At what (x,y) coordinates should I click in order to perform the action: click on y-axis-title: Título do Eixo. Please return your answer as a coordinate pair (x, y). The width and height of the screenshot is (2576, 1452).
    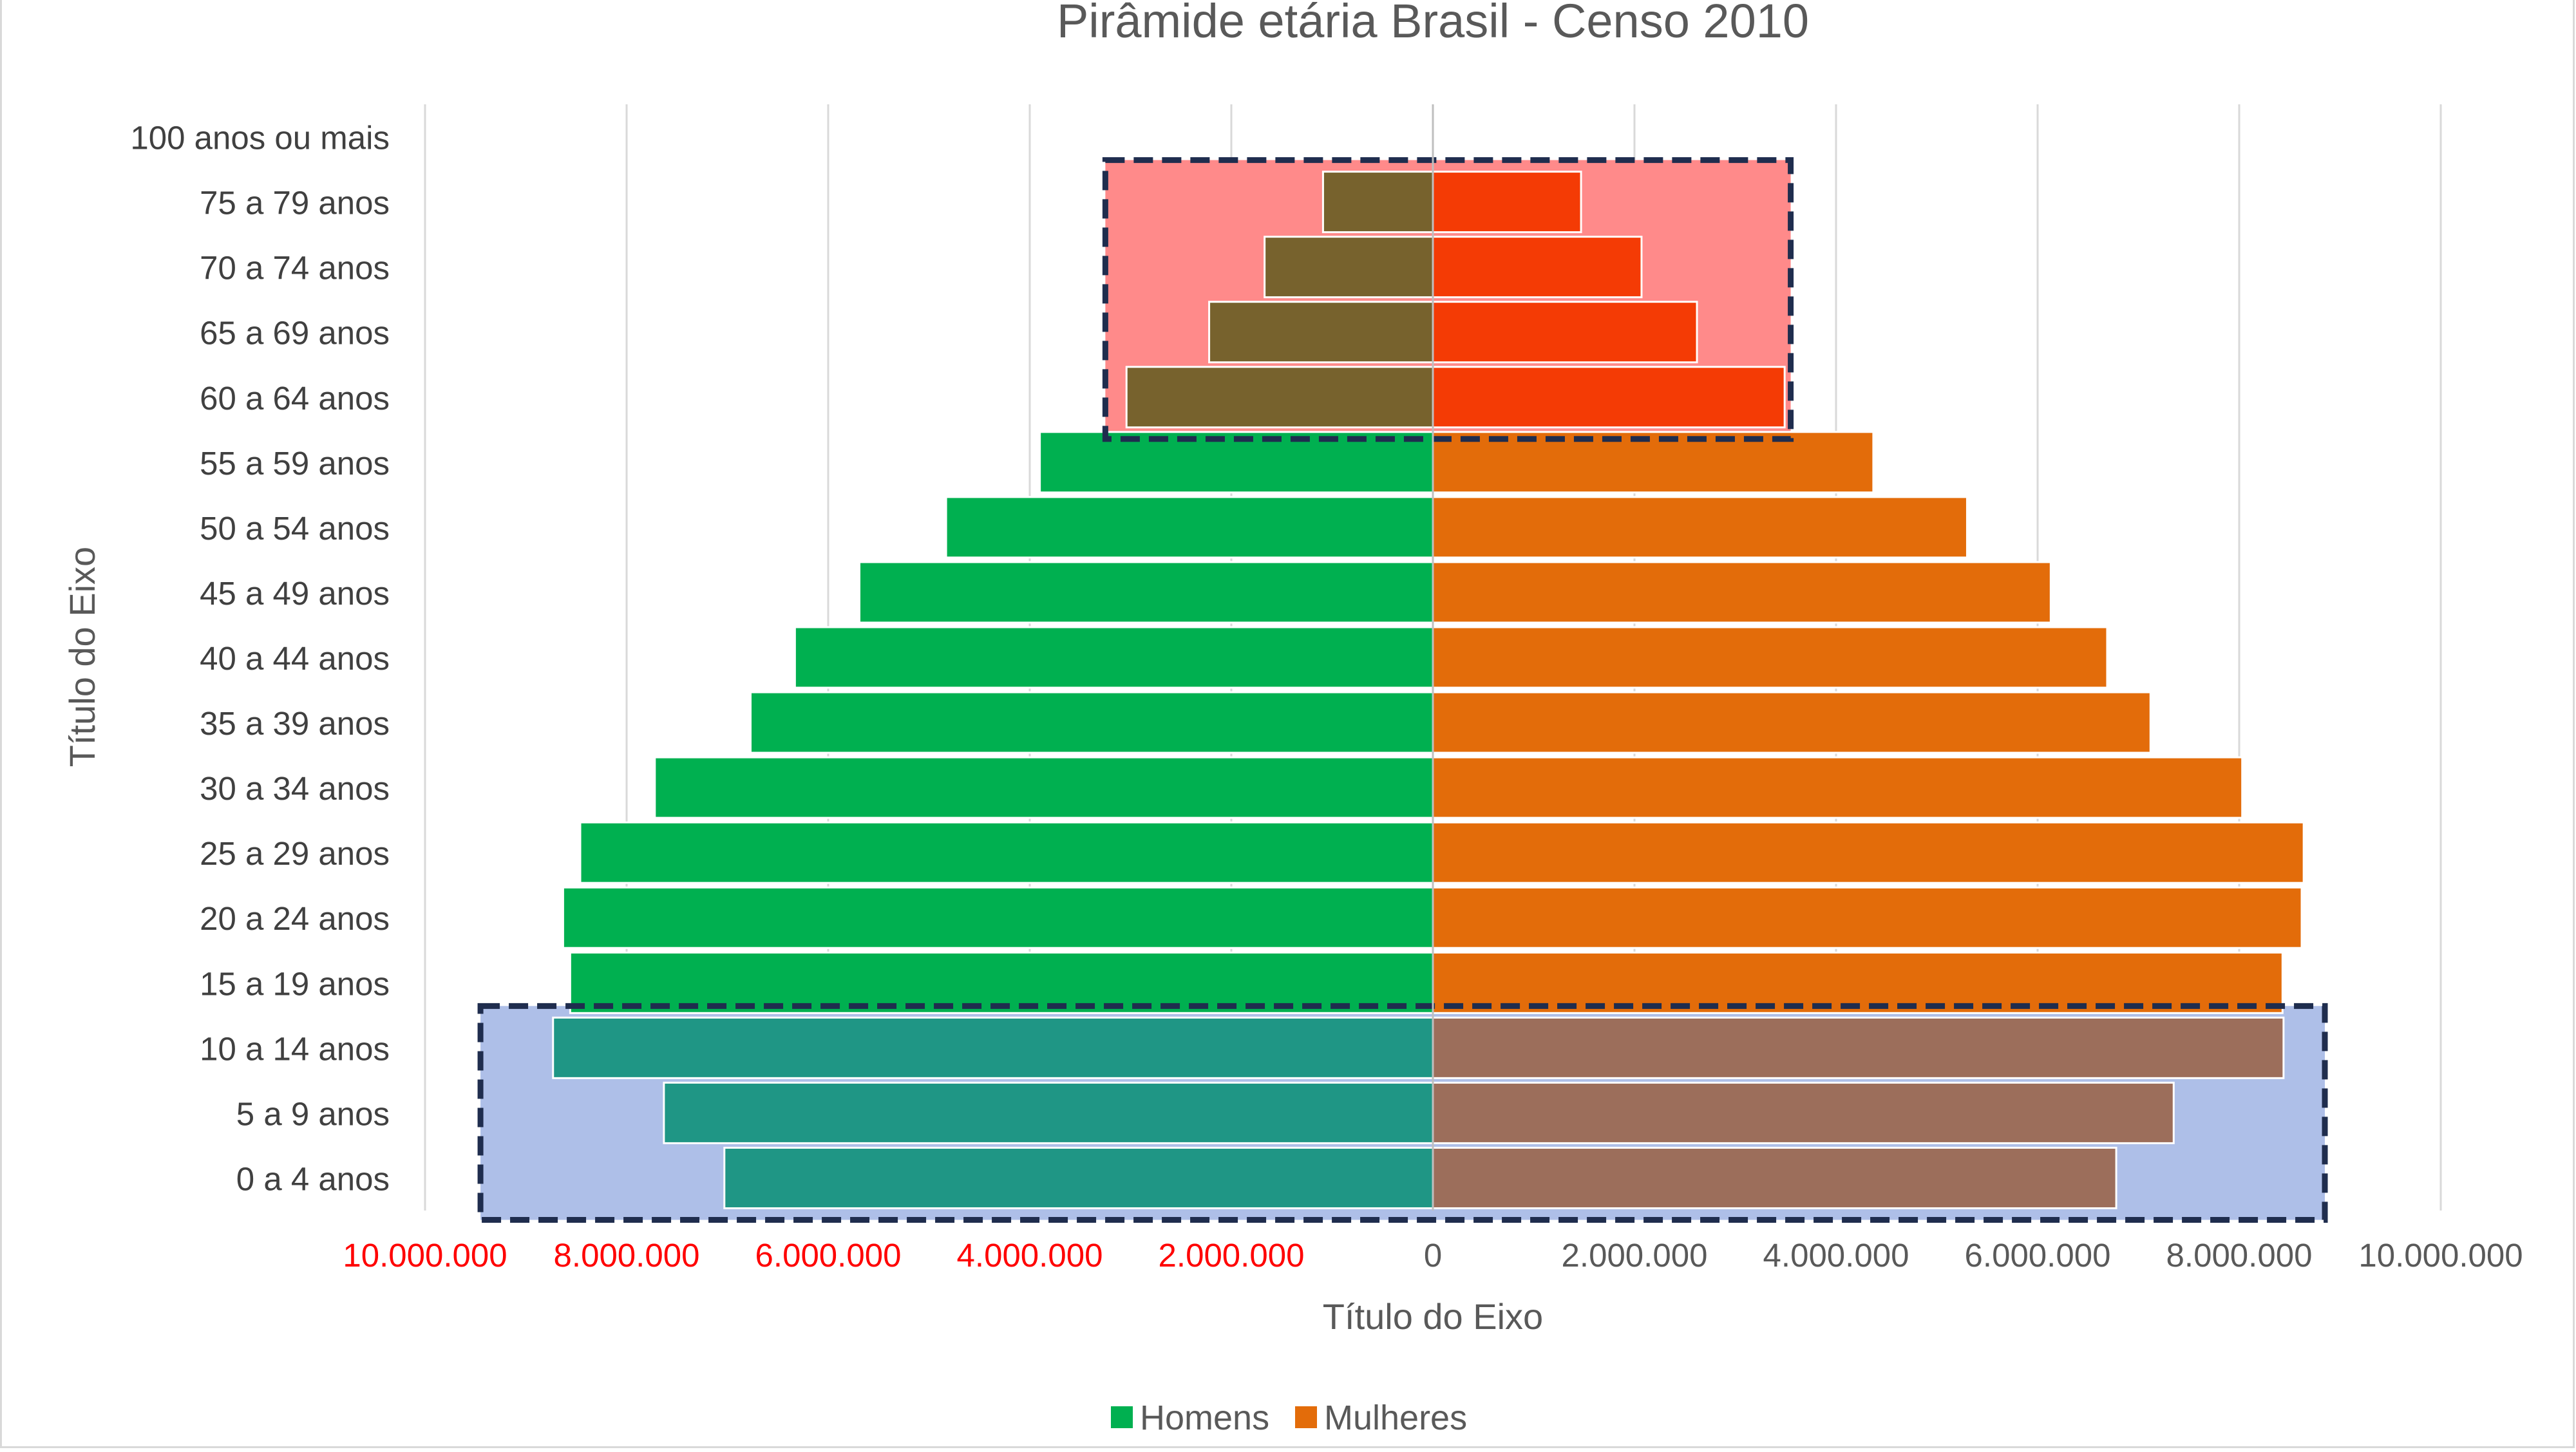
    Looking at the image, I should click on (82, 657).